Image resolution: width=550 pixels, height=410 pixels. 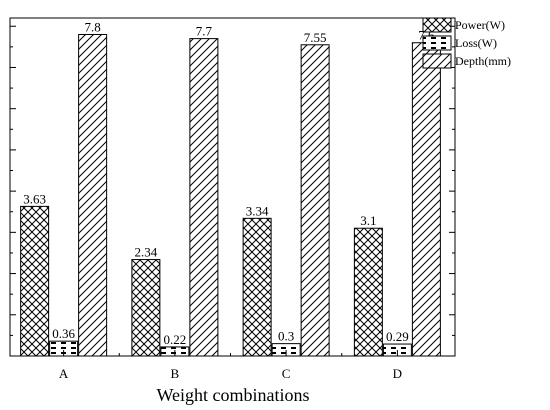 What do you see at coordinates (204, 197) in the screenshot?
I see `bar-diagonal-B` at bounding box center [204, 197].